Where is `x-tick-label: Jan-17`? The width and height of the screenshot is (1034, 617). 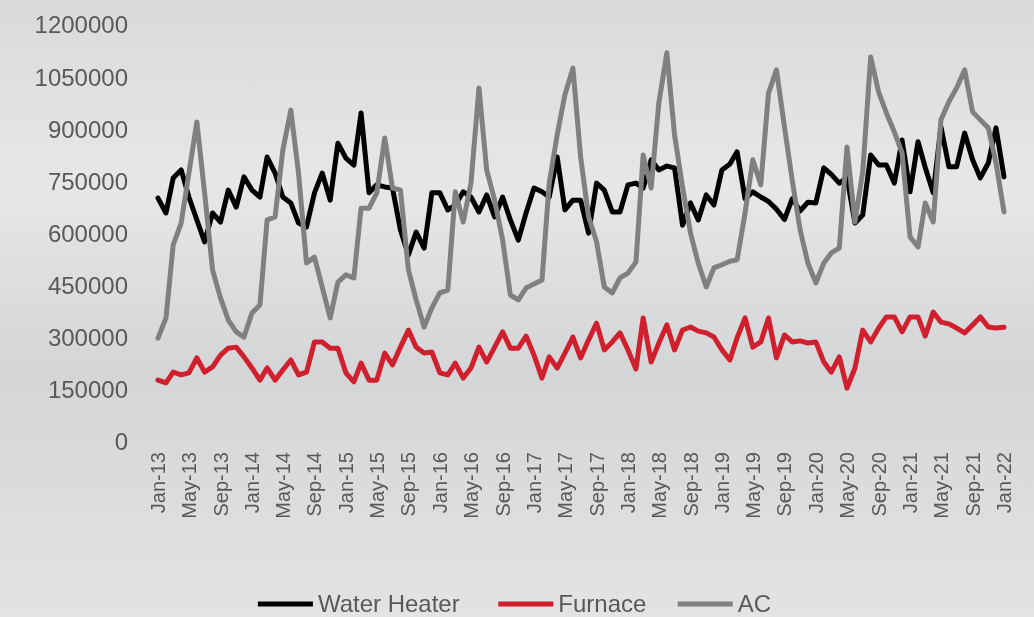 x-tick-label: Jan-17 is located at coordinates (534, 483).